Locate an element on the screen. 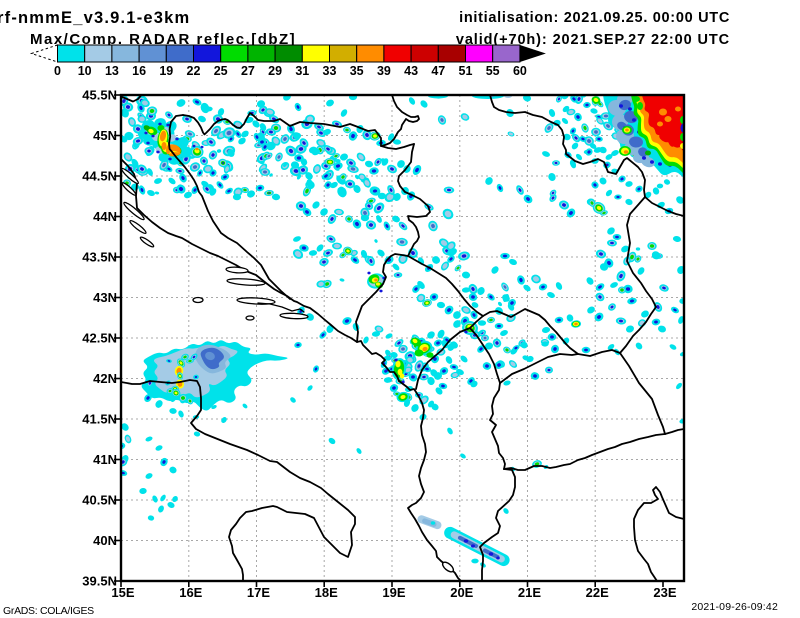 This screenshot has height=618, width=800. svg-text: 20E is located at coordinates (461, 592).